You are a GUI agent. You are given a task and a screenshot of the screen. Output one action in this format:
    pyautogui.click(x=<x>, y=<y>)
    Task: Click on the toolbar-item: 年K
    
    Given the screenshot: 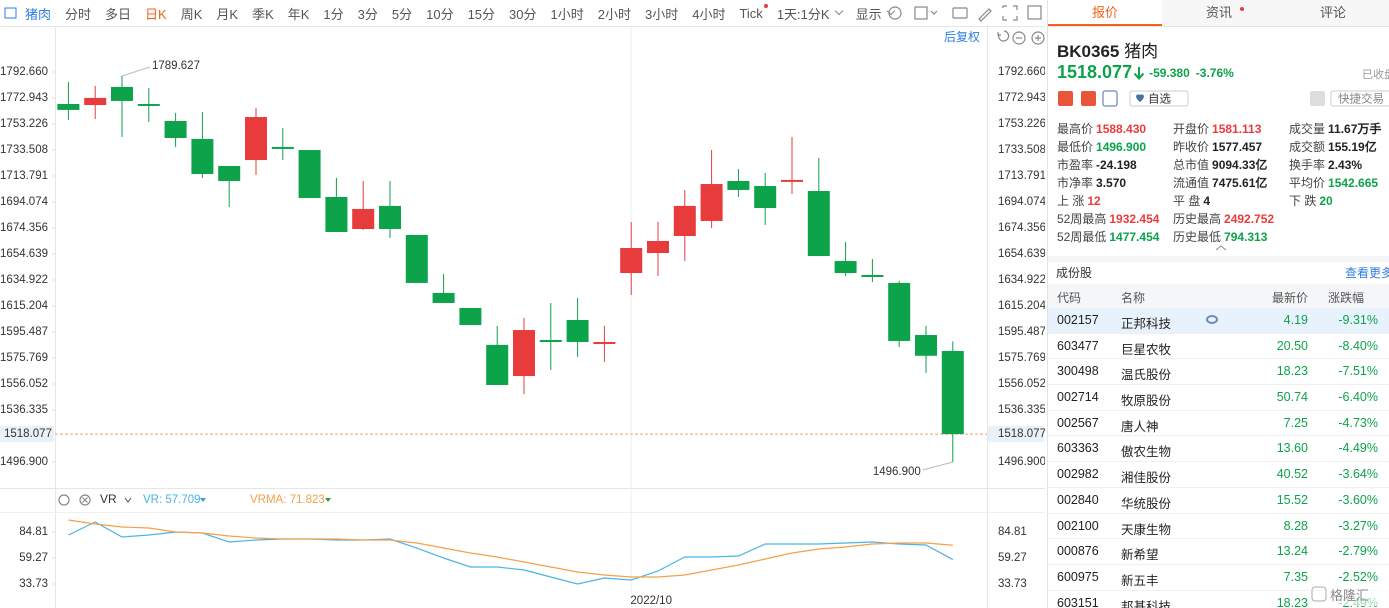 What is the action you would take?
    pyautogui.click(x=298, y=14)
    